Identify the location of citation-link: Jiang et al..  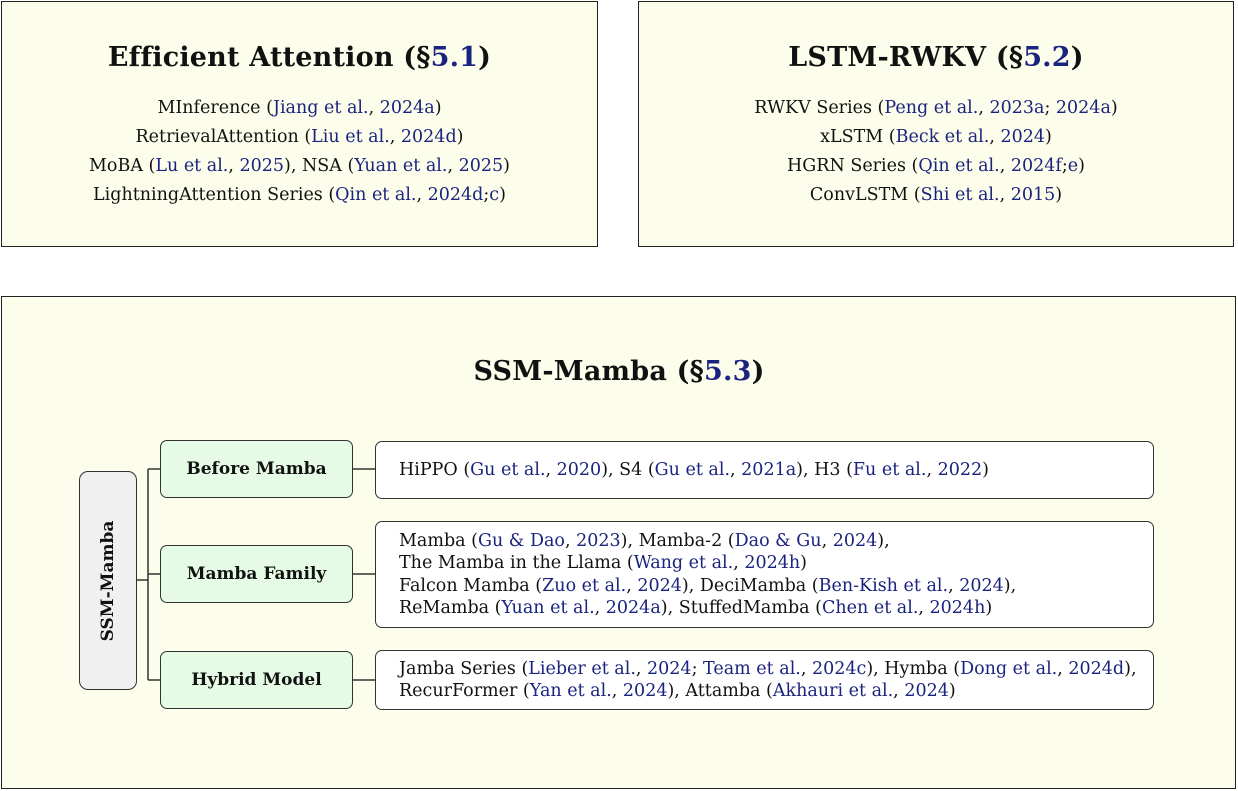
(320, 108).